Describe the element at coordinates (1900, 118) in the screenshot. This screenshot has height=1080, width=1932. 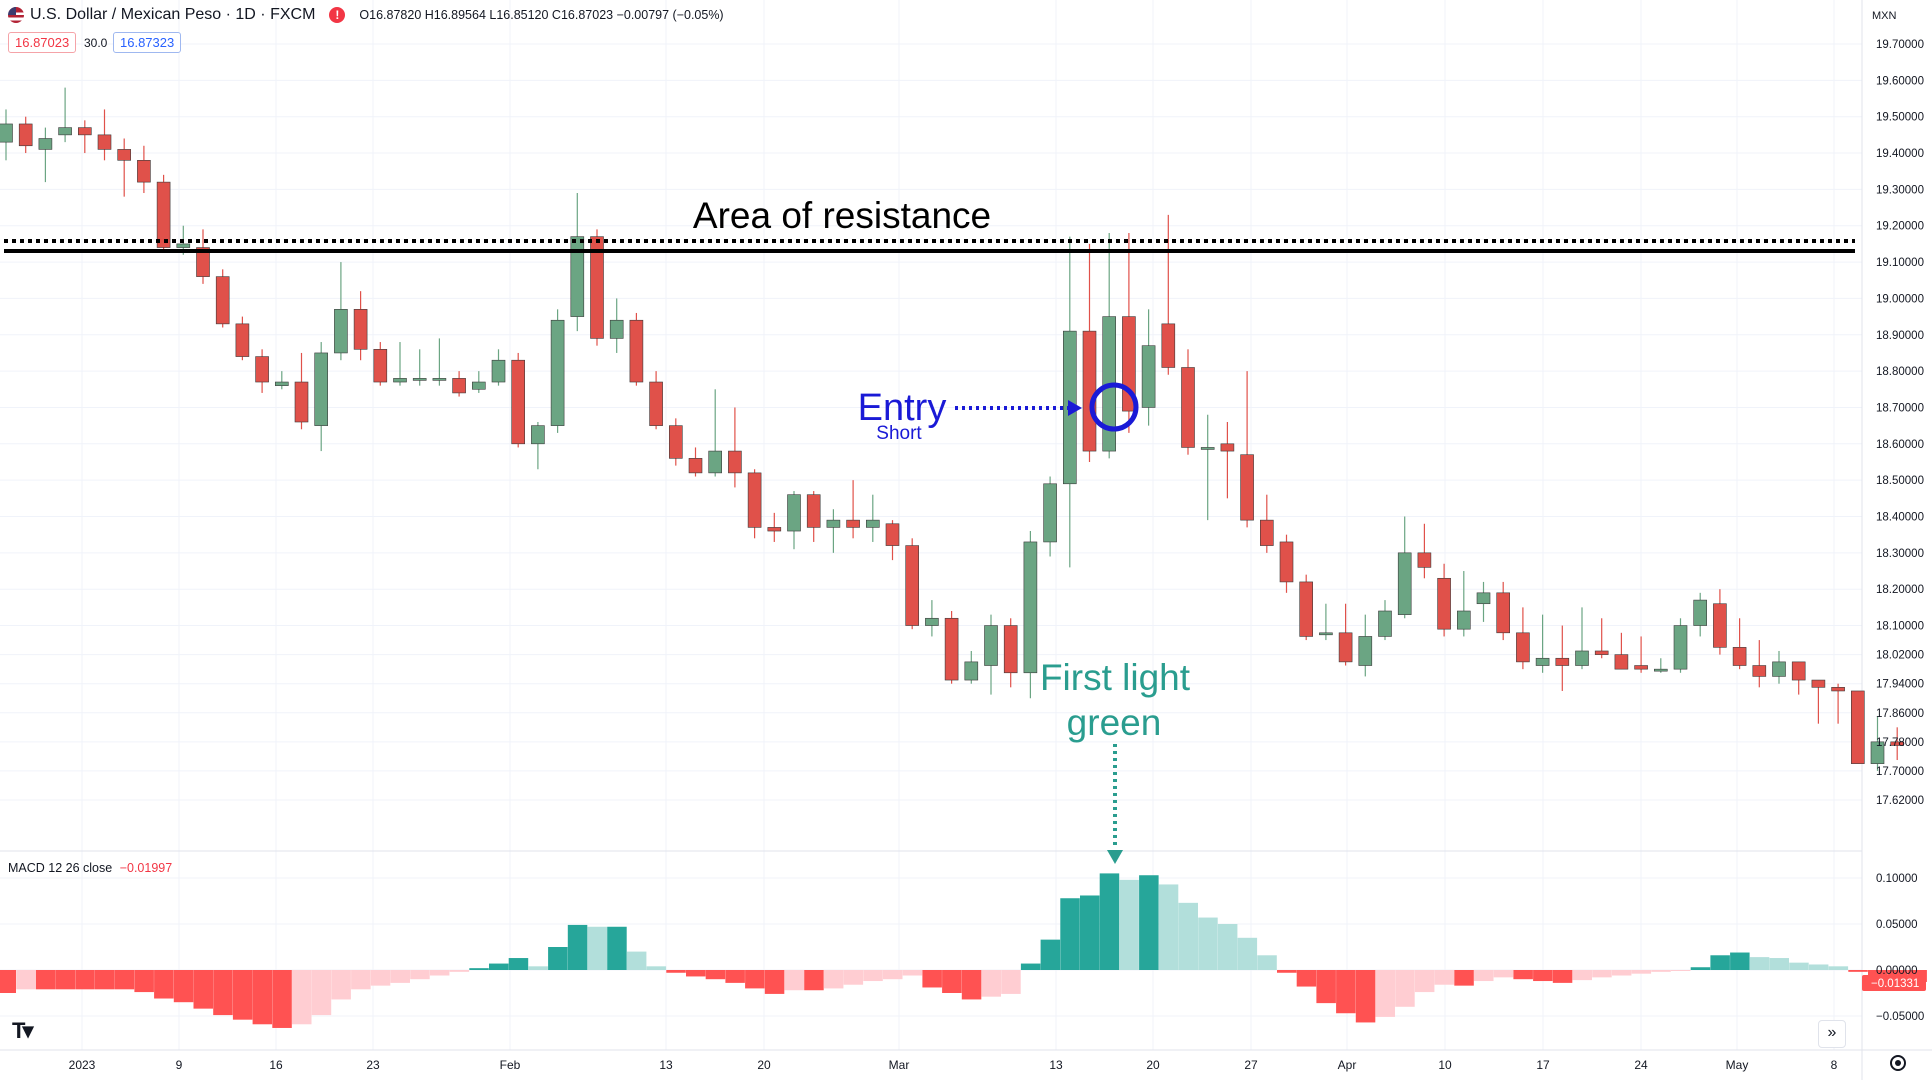
I see `price-tick-label: 19.50000` at that location.